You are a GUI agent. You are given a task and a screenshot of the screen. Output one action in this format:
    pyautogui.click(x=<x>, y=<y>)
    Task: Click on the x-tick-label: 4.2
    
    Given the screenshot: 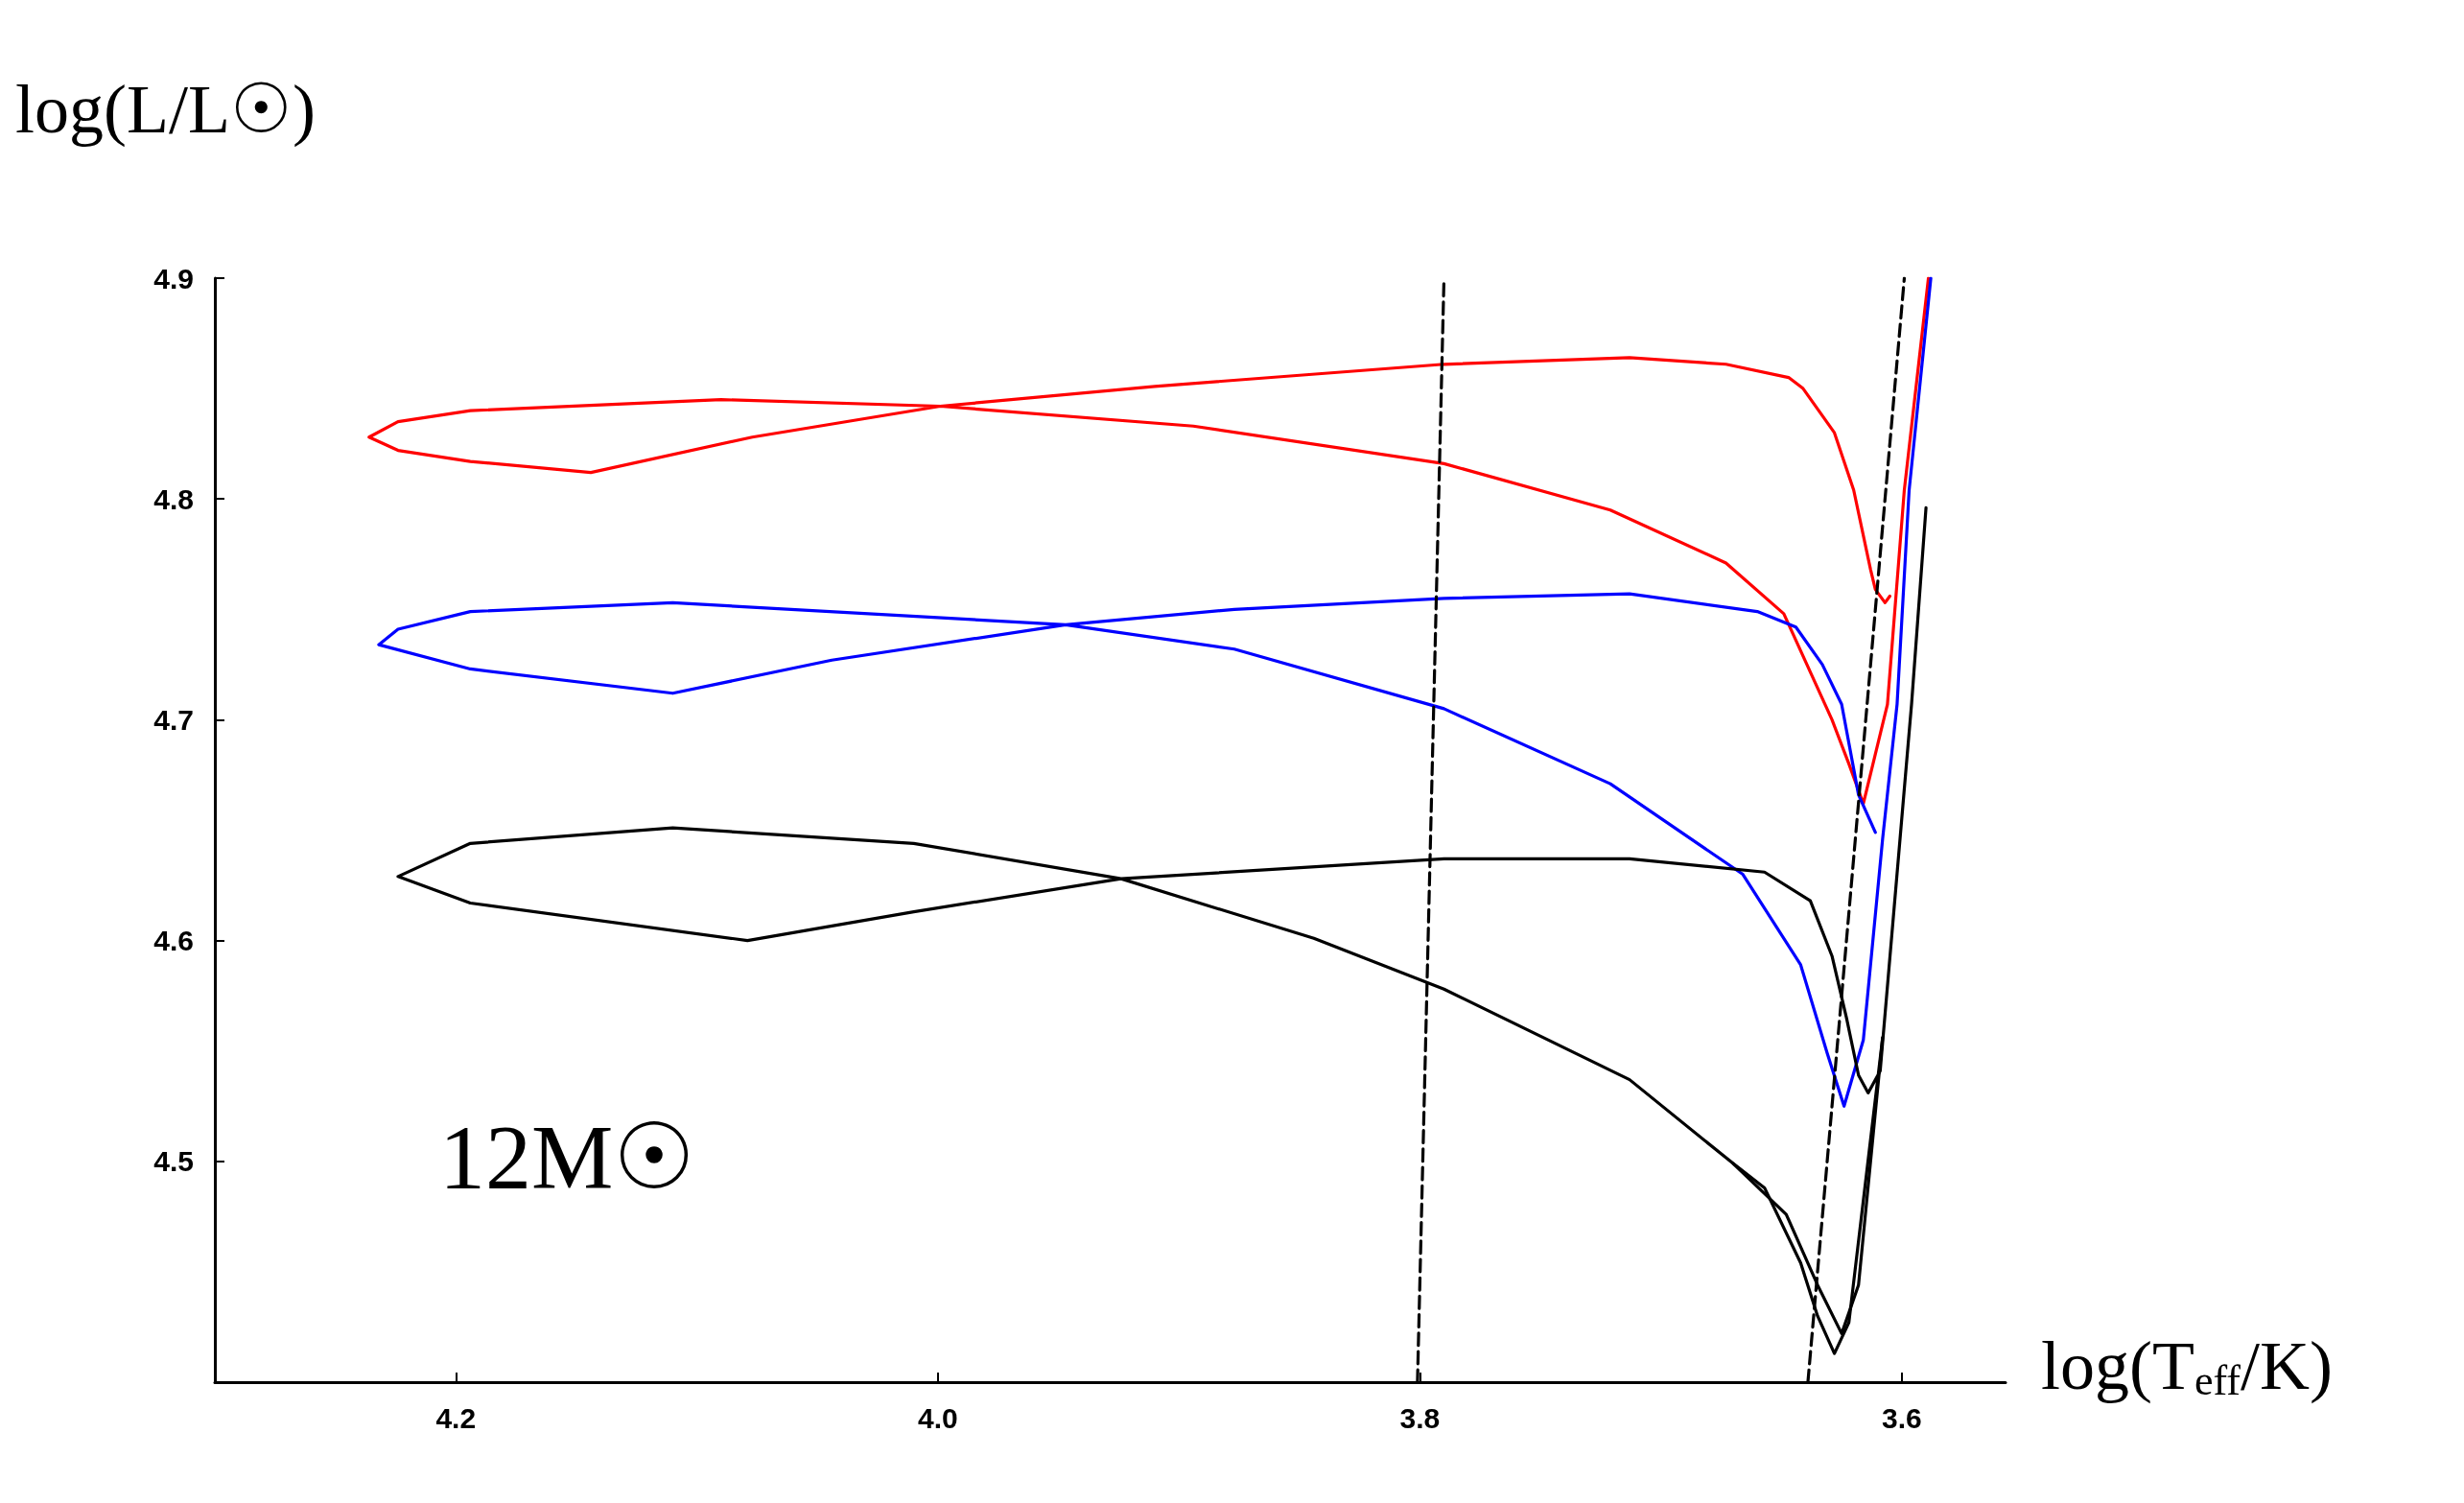 What is the action you would take?
    pyautogui.click(x=456, y=1417)
    